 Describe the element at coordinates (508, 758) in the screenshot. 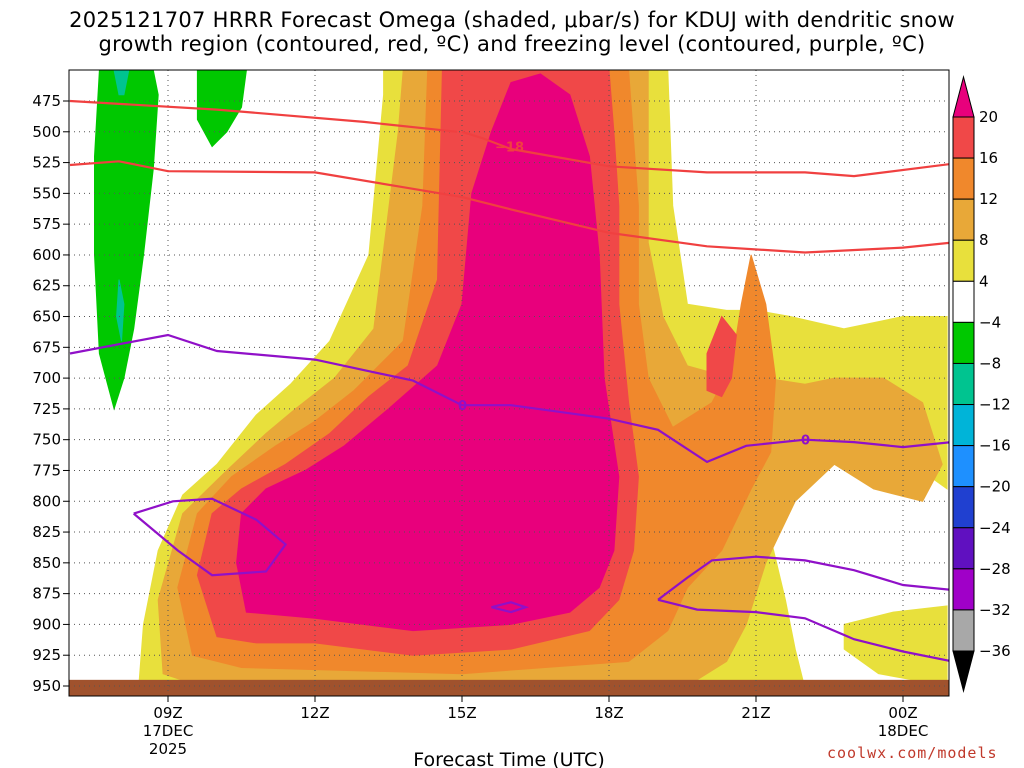

I see `x-axis-title: Forecast Time (UTC)` at that location.